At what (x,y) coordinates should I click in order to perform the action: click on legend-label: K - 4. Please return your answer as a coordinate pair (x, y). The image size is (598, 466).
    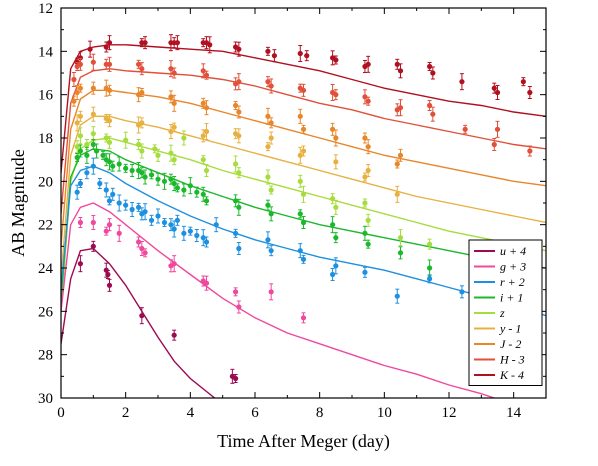
    Looking at the image, I should click on (511, 375).